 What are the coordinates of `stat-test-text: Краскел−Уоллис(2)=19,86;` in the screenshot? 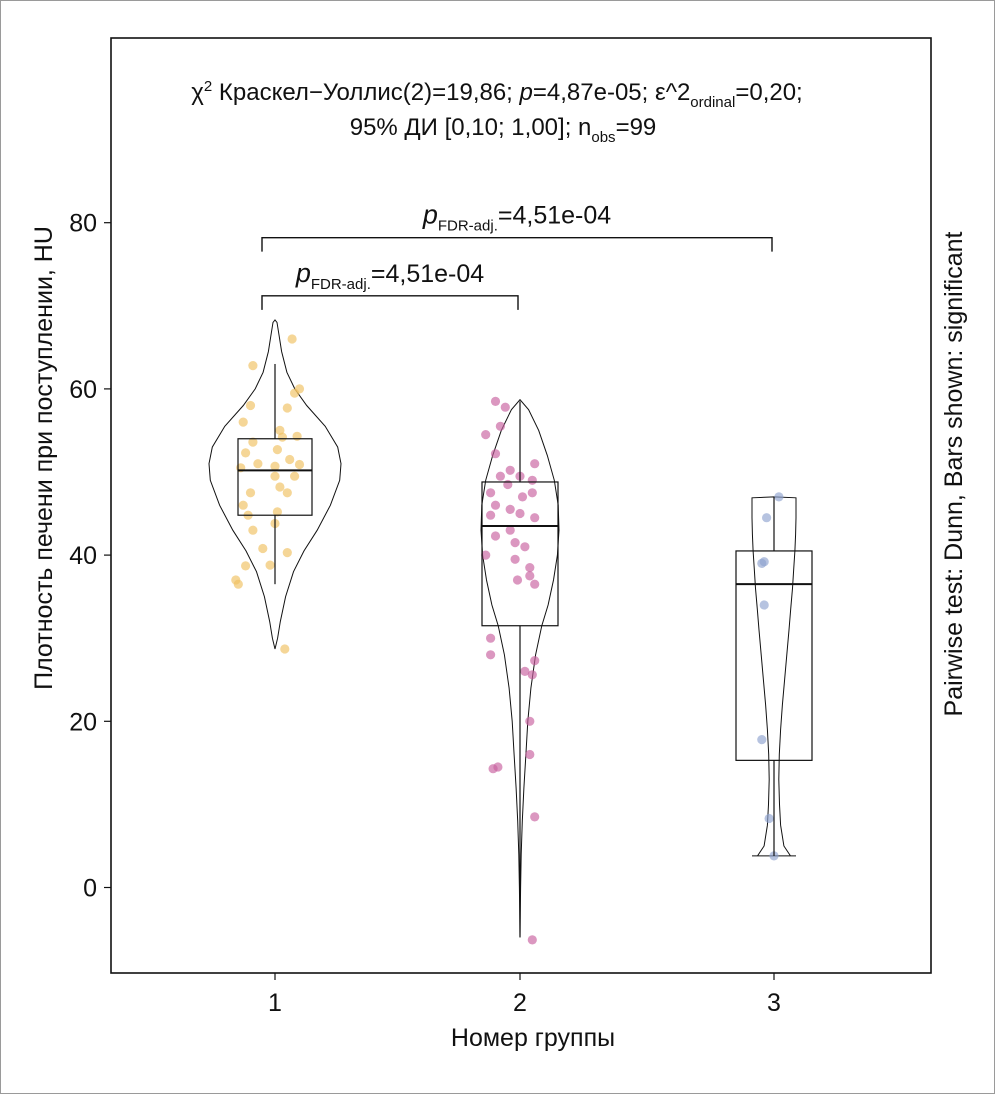 It's located at (365, 92).